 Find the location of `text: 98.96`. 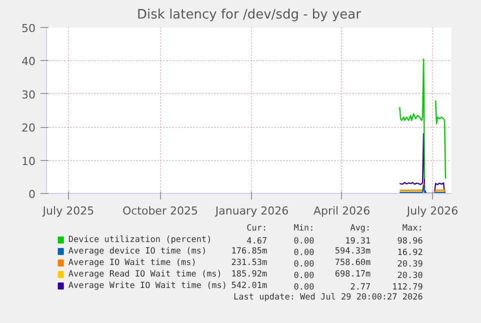

text: 98.96 is located at coordinates (410, 241).